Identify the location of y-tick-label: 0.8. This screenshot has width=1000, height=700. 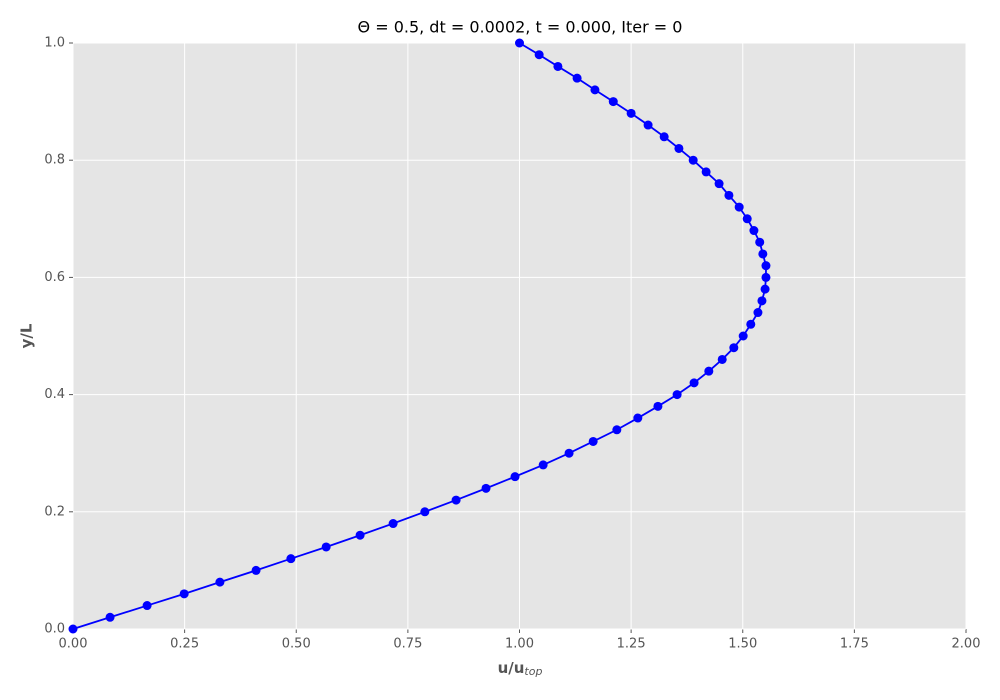
(54, 160).